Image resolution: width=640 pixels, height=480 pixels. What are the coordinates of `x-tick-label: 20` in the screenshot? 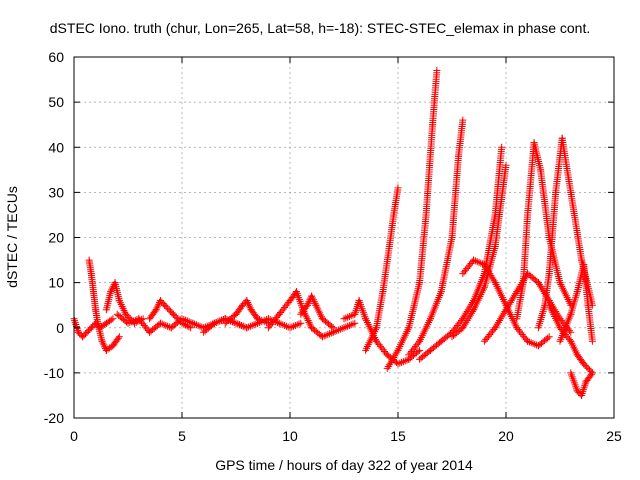 It's located at (506, 436).